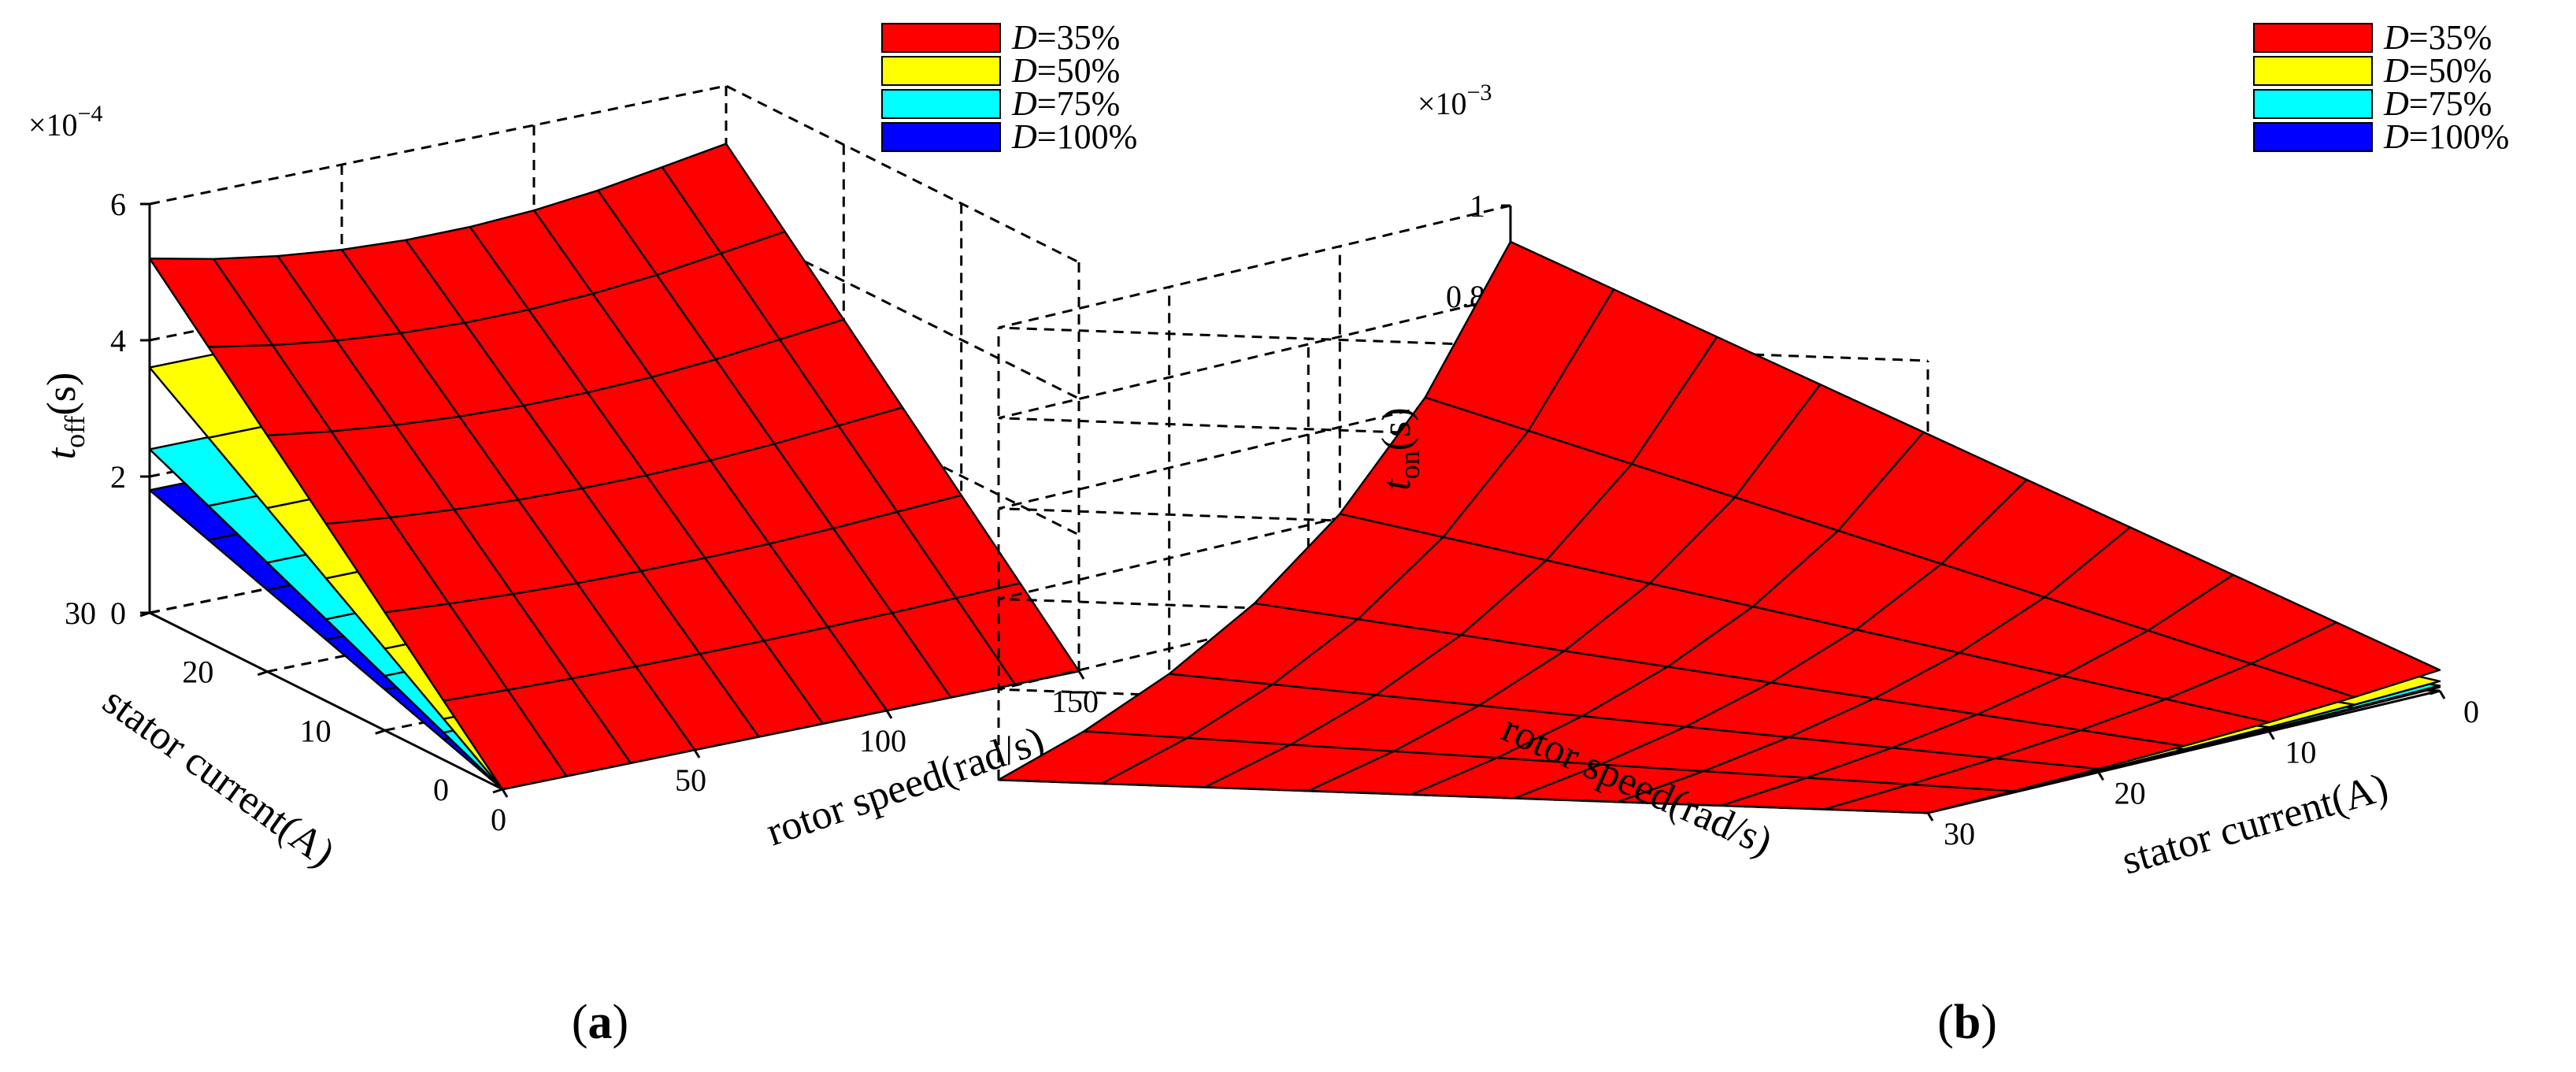 Image resolution: width=2576 pixels, height=1072 pixels. I want to click on legend: D=35%D=50%D=75%D=100%, so click(1009, 87).